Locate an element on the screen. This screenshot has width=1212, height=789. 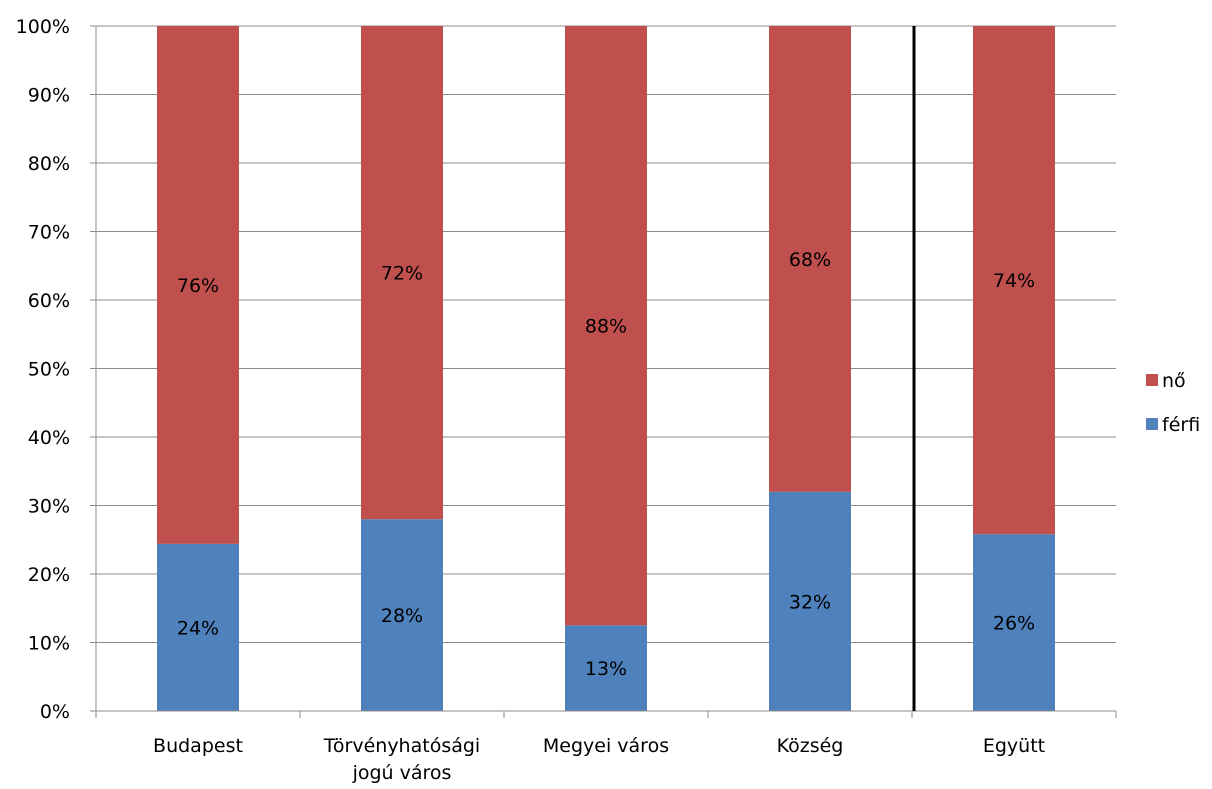
x-category-label: Együtt is located at coordinates (1014, 746).